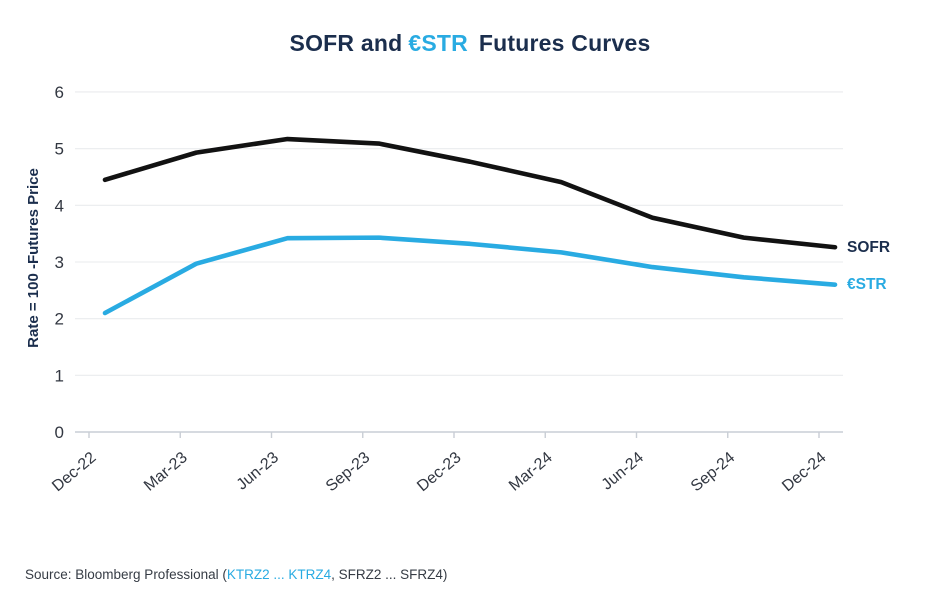  What do you see at coordinates (470, 193) in the screenshot?
I see `series-line-sofr` at bounding box center [470, 193].